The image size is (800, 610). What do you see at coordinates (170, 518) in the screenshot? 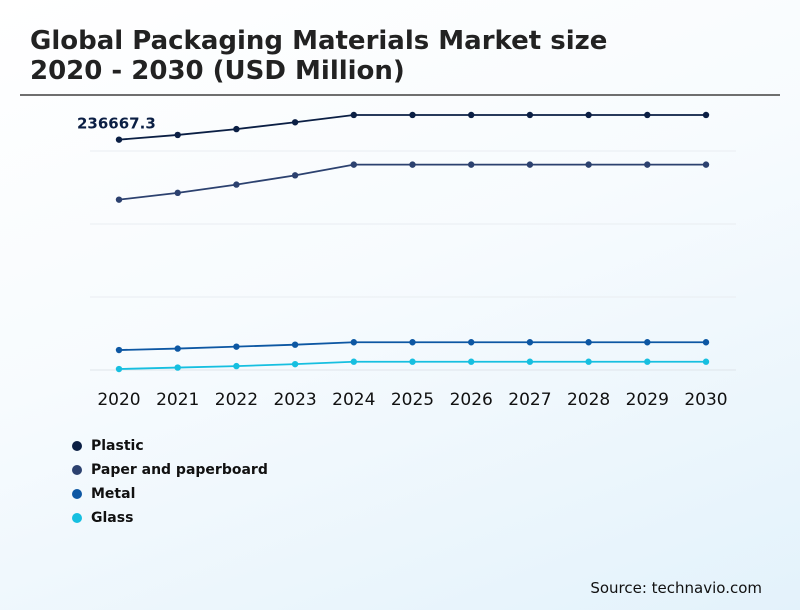
I see `legend-item: Glass` at bounding box center [170, 518].